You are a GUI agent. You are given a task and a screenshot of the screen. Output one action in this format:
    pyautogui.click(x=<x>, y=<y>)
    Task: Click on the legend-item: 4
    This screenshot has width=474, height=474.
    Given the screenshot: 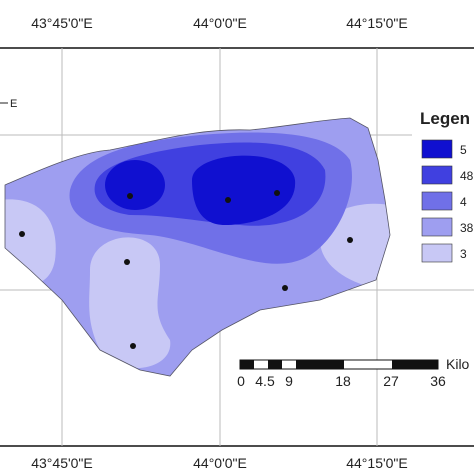 What is the action you would take?
    pyautogui.click(x=463, y=202)
    